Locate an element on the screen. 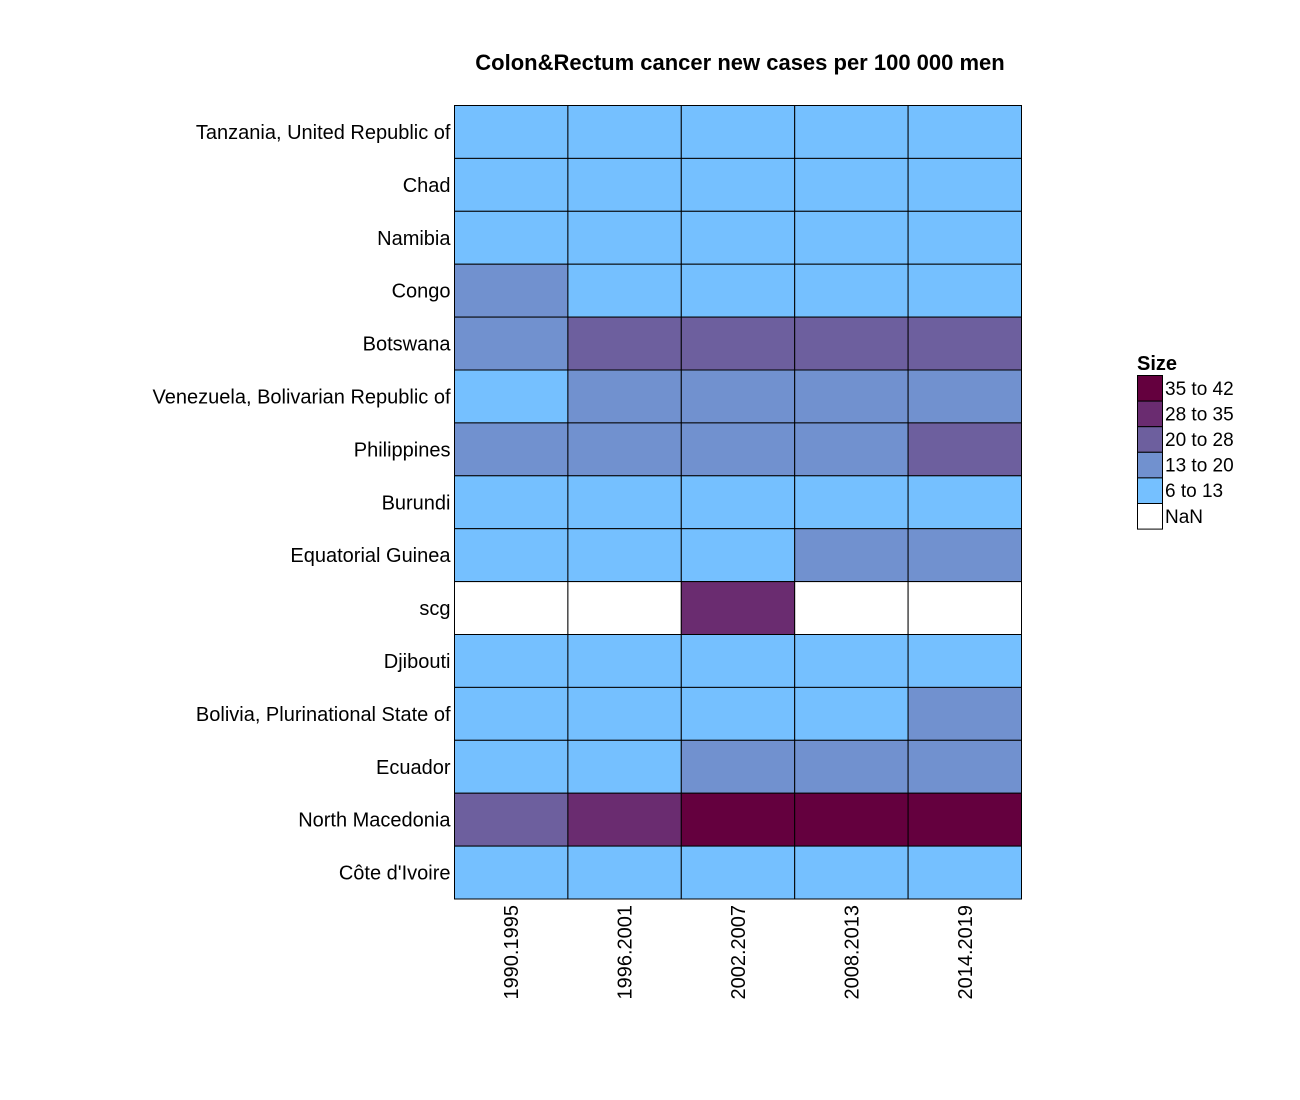 The width and height of the screenshot is (1300, 1100). legend-label: 13 to 20 is located at coordinates (1199, 466).